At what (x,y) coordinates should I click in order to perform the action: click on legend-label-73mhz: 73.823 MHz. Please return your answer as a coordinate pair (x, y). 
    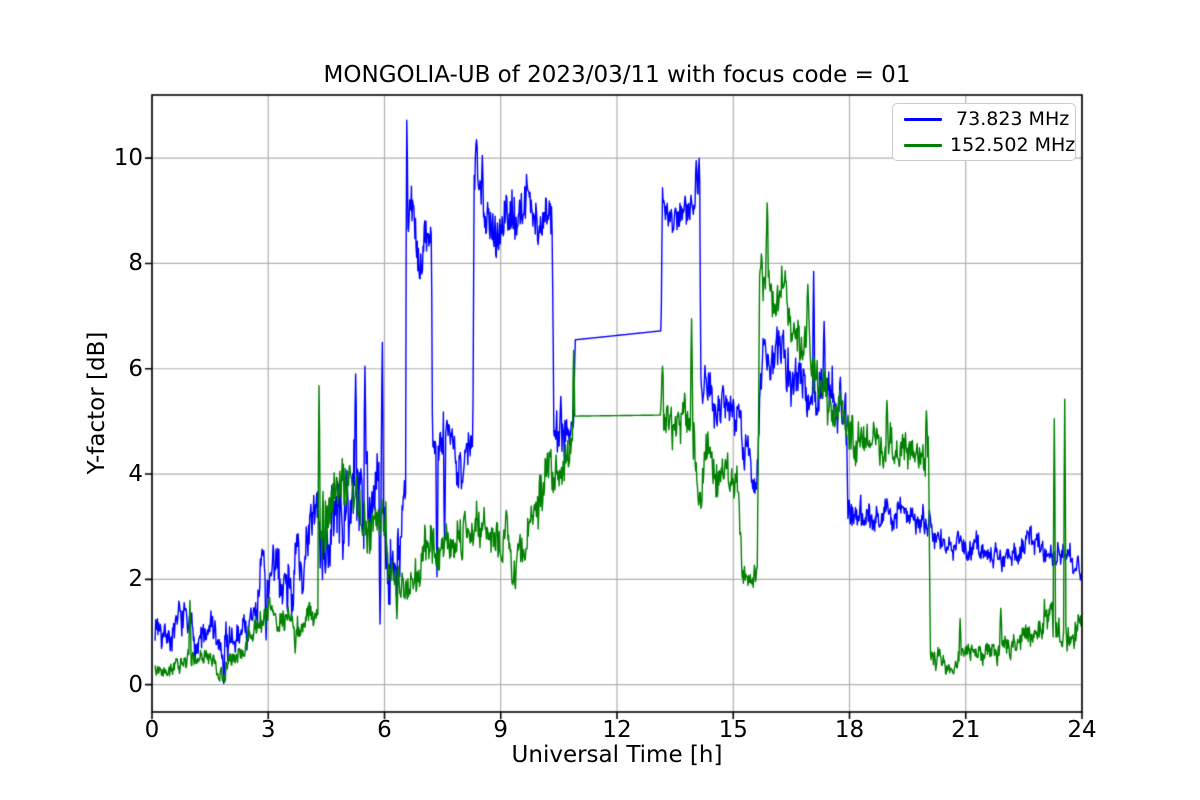
    Looking at the image, I should click on (1010, 118).